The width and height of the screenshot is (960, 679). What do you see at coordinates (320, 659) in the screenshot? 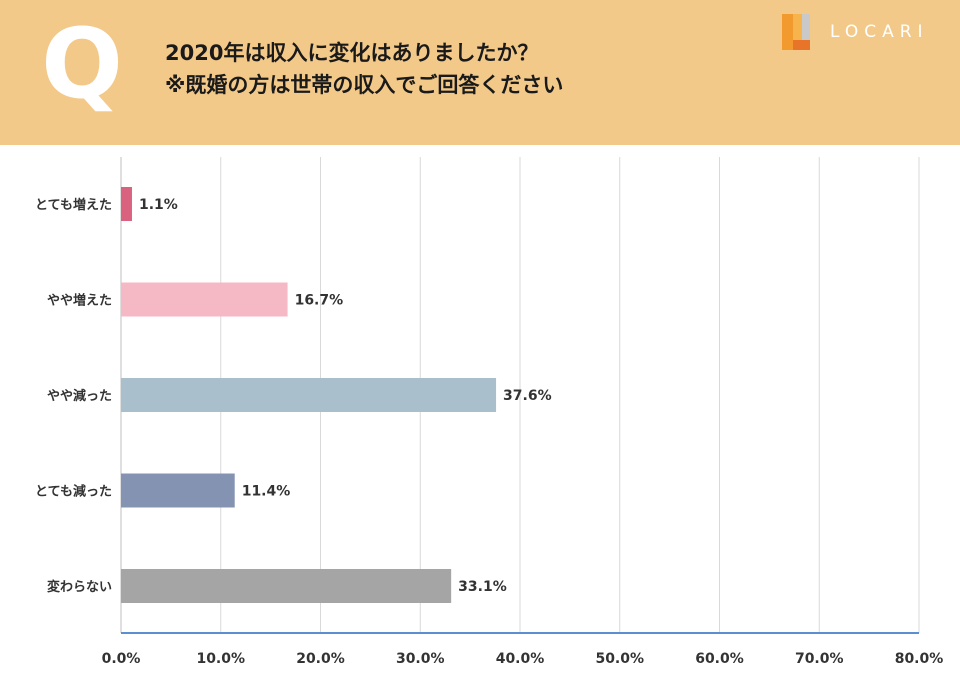
I see `x-tick-label: 20.0%` at bounding box center [320, 659].